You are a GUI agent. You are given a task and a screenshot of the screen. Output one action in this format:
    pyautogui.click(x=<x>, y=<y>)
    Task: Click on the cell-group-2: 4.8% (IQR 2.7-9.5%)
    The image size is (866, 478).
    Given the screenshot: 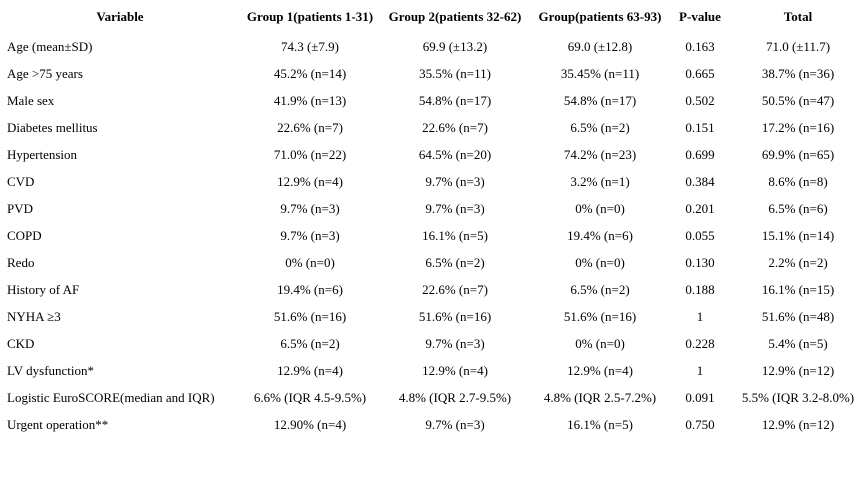 What is the action you would take?
    pyautogui.click(x=455, y=397)
    